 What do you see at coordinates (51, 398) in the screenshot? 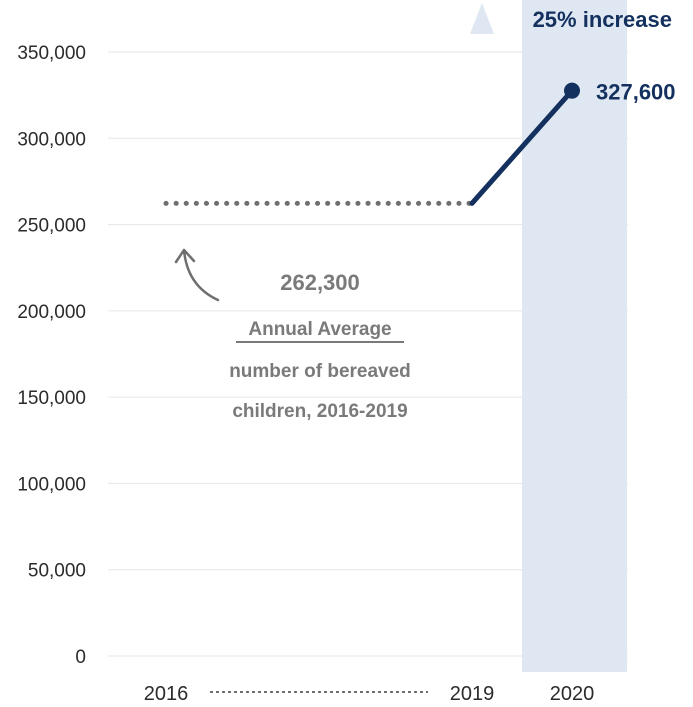
I see `y-tick-label: 150,000` at bounding box center [51, 398].